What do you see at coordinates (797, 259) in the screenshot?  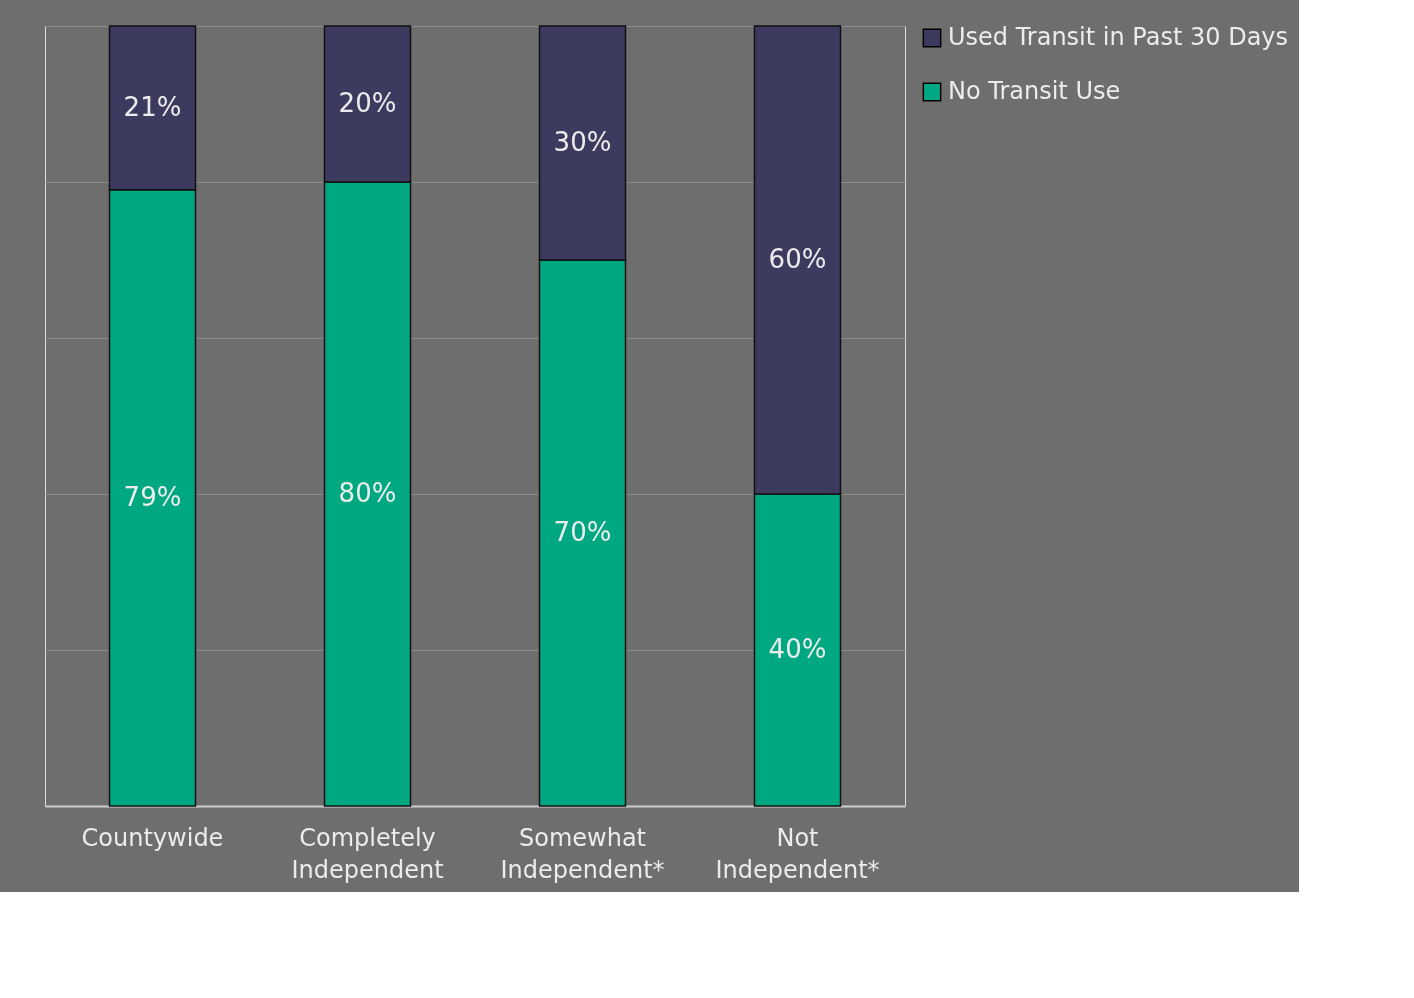 I see `data-label: 60%` at bounding box center [797, 259].